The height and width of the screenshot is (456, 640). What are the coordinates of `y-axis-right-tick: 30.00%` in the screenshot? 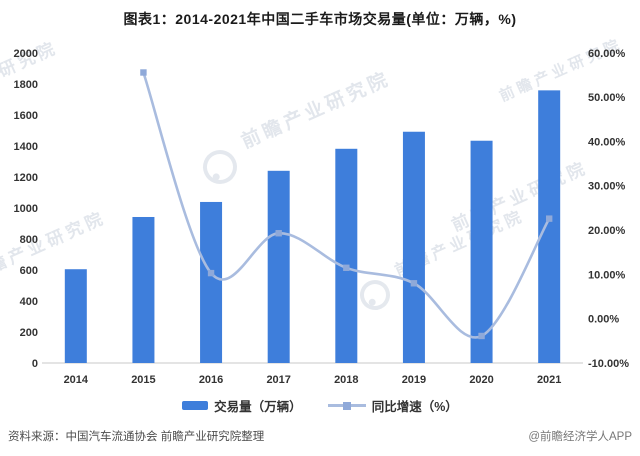 It's located at (607, 187).